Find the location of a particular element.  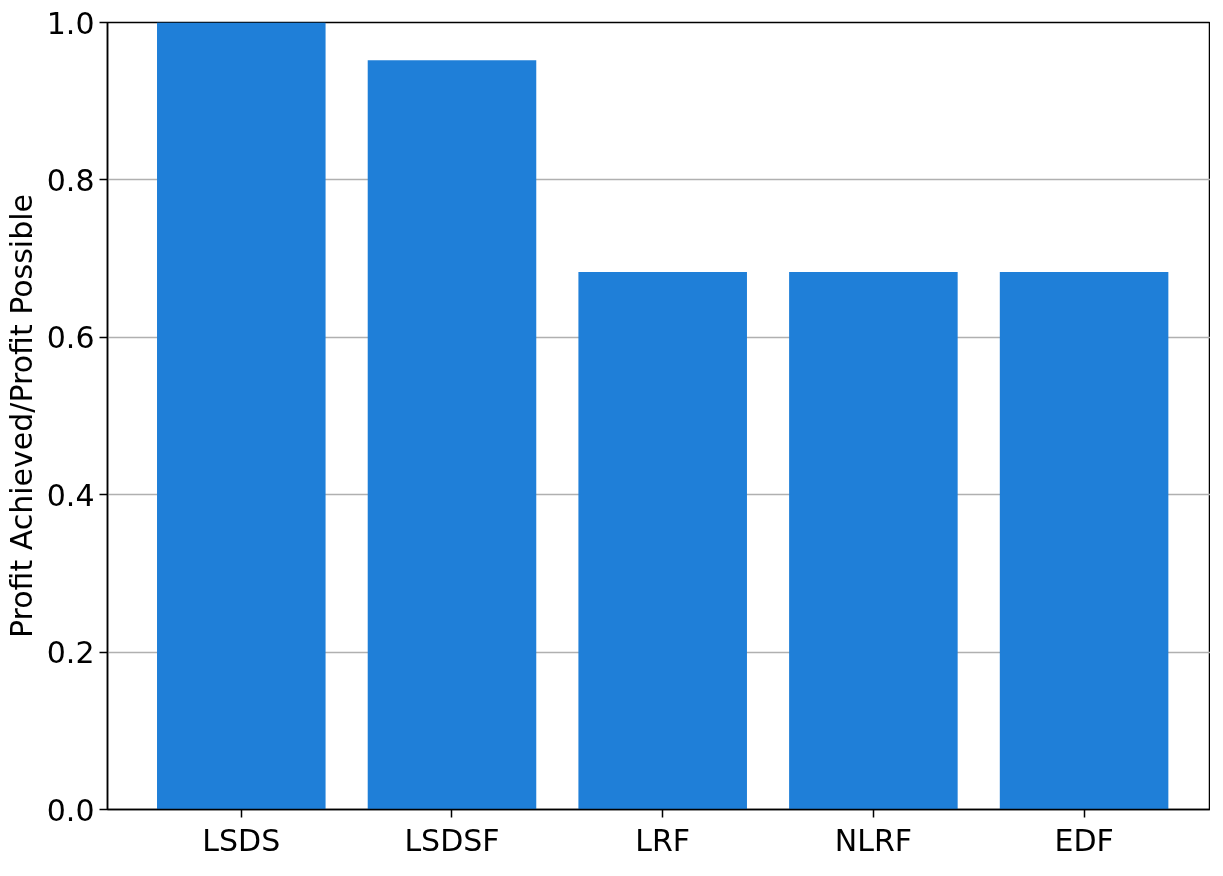

y-tick-label: 0.8 is located at coordinates (70, 180).